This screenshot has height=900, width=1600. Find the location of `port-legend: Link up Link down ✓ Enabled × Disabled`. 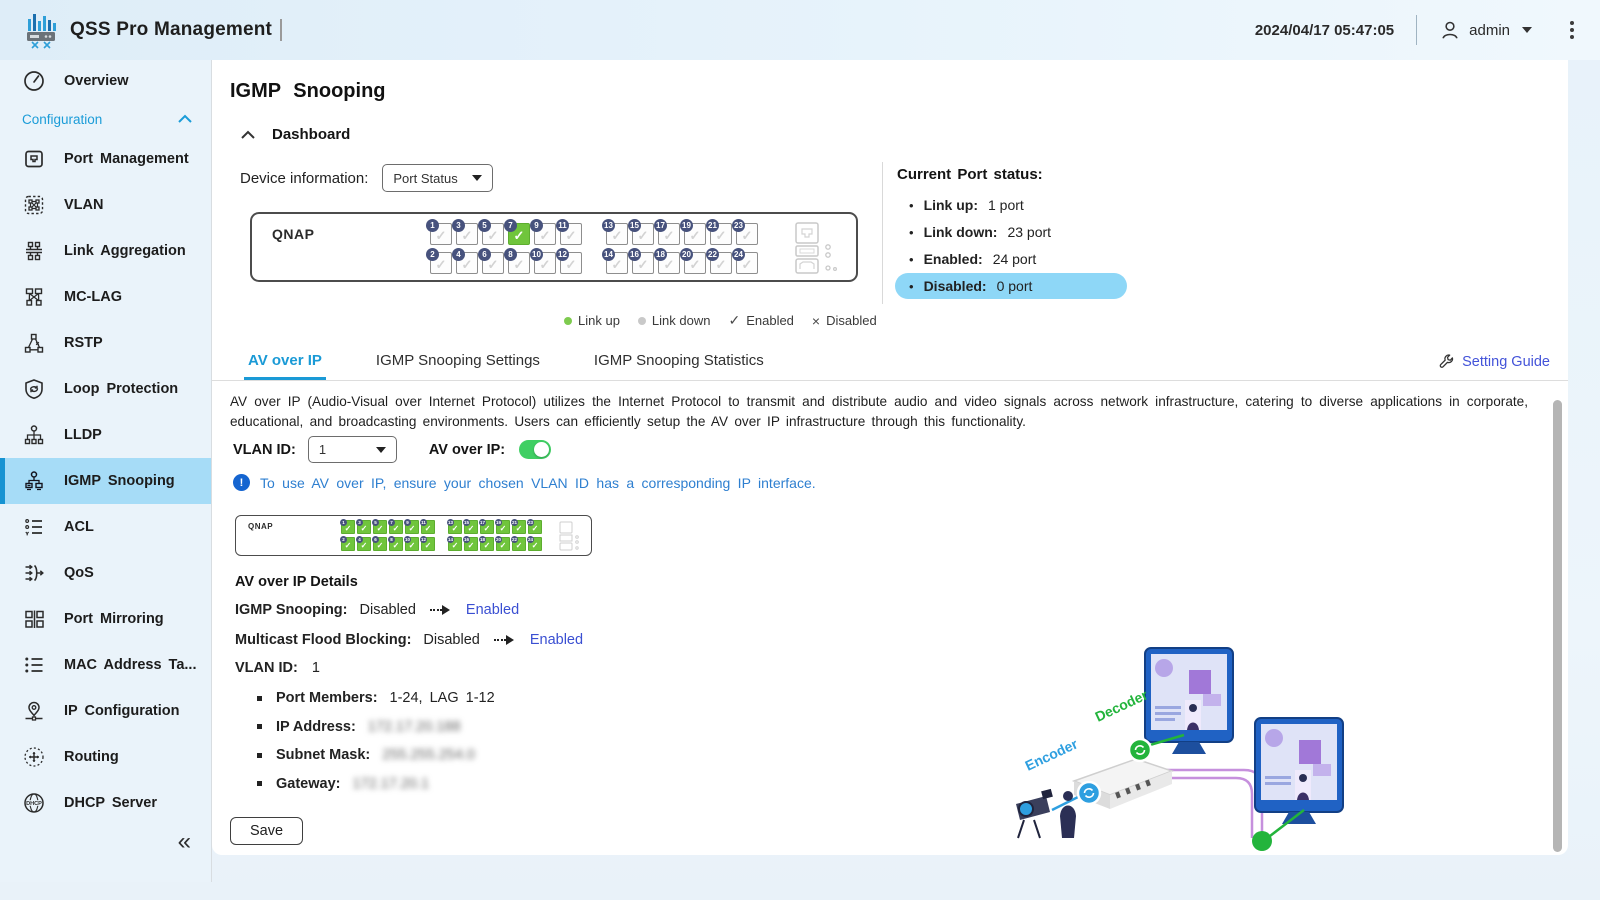

port-legend: Link up Link down ✓ Enabled × Disabled is located at coordinates (720, 320).